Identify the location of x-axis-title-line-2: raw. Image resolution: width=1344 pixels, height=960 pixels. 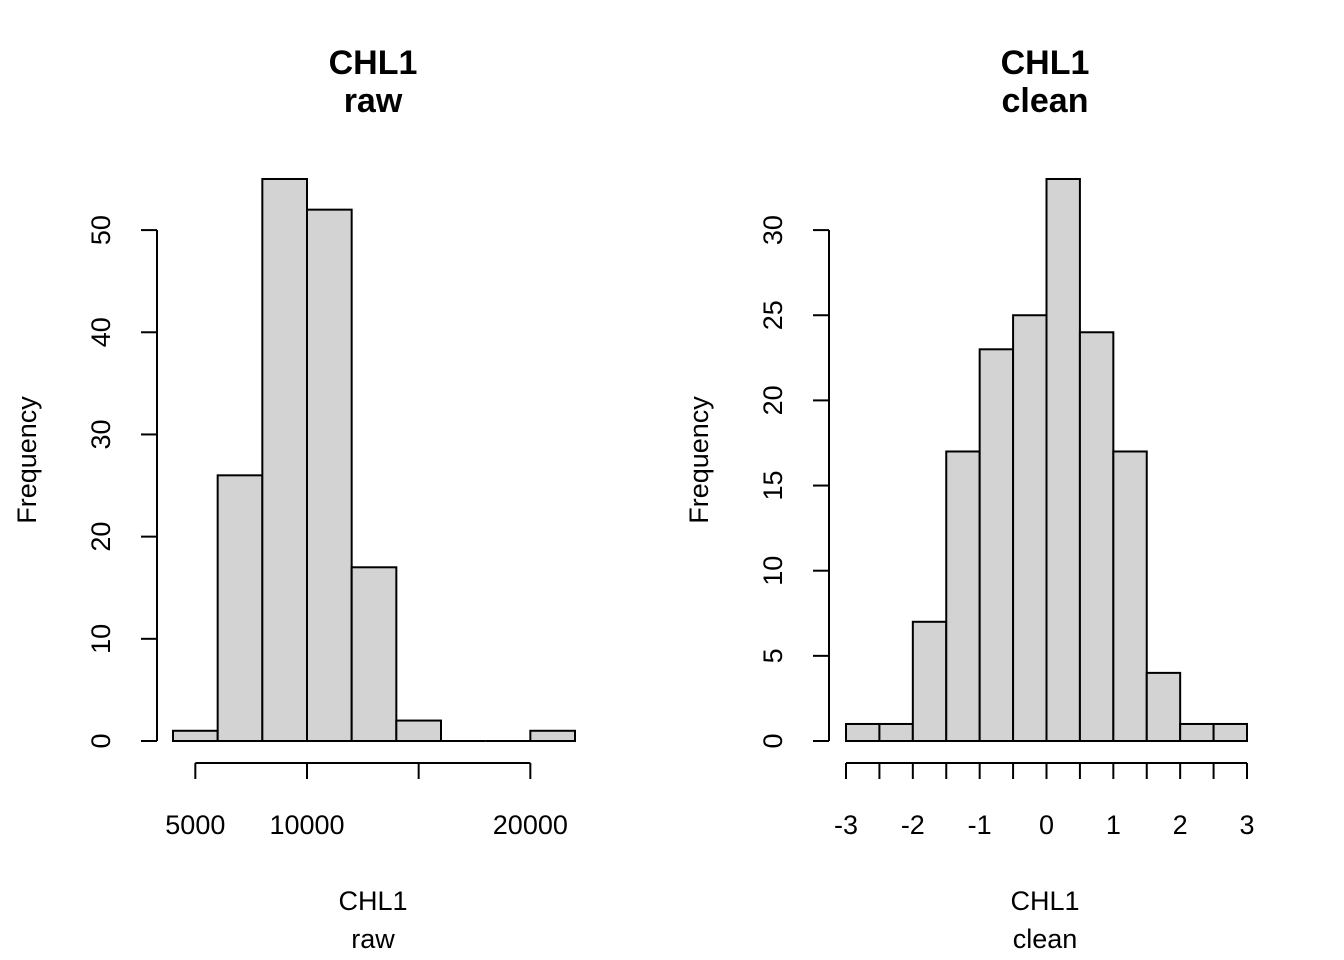
(373, 939).